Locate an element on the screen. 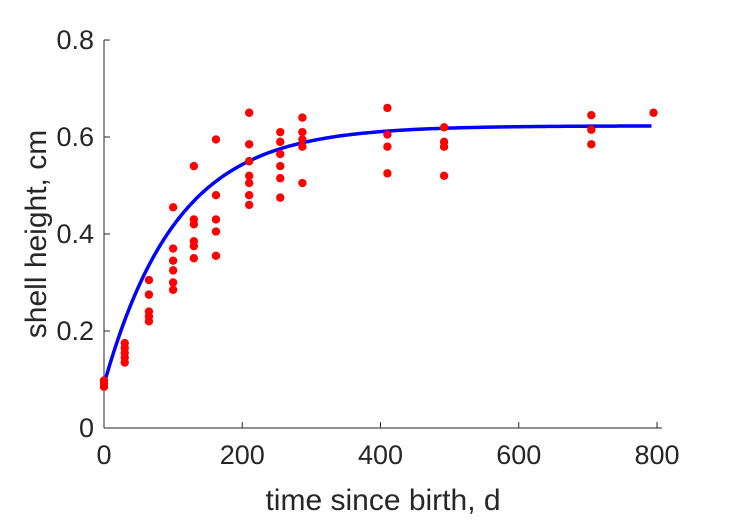  x-tick-label: 600 is located at coordinates (518, 455).